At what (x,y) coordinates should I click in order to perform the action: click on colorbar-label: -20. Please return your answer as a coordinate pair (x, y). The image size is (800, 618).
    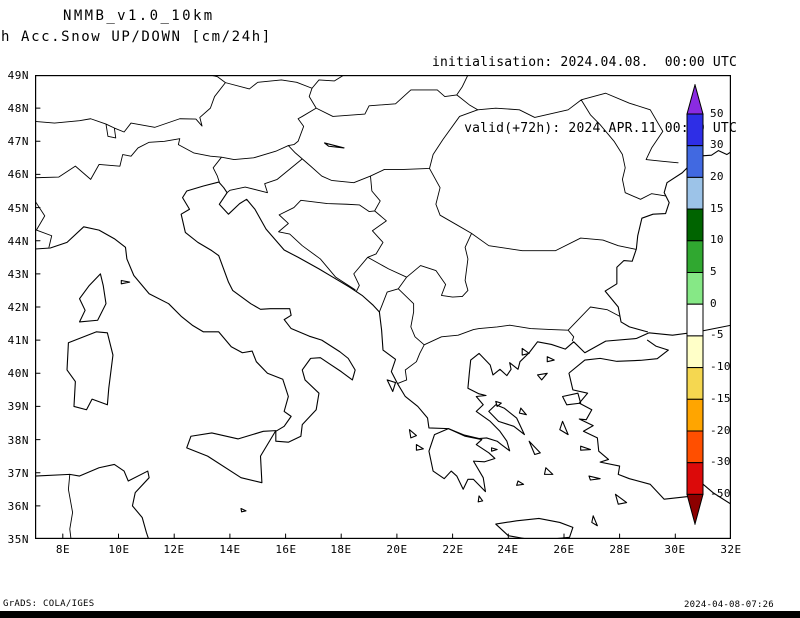
    Looking at the image, I should click on (720, 430).